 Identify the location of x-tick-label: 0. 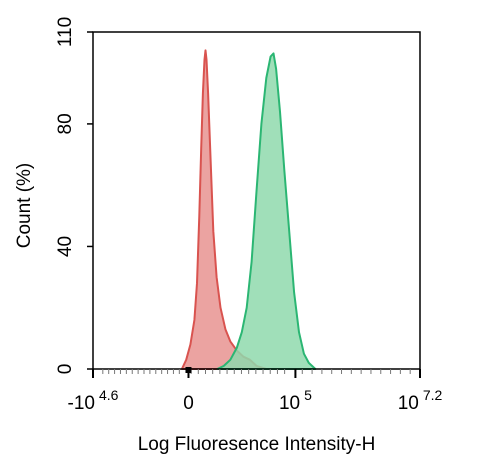
(188, 403).